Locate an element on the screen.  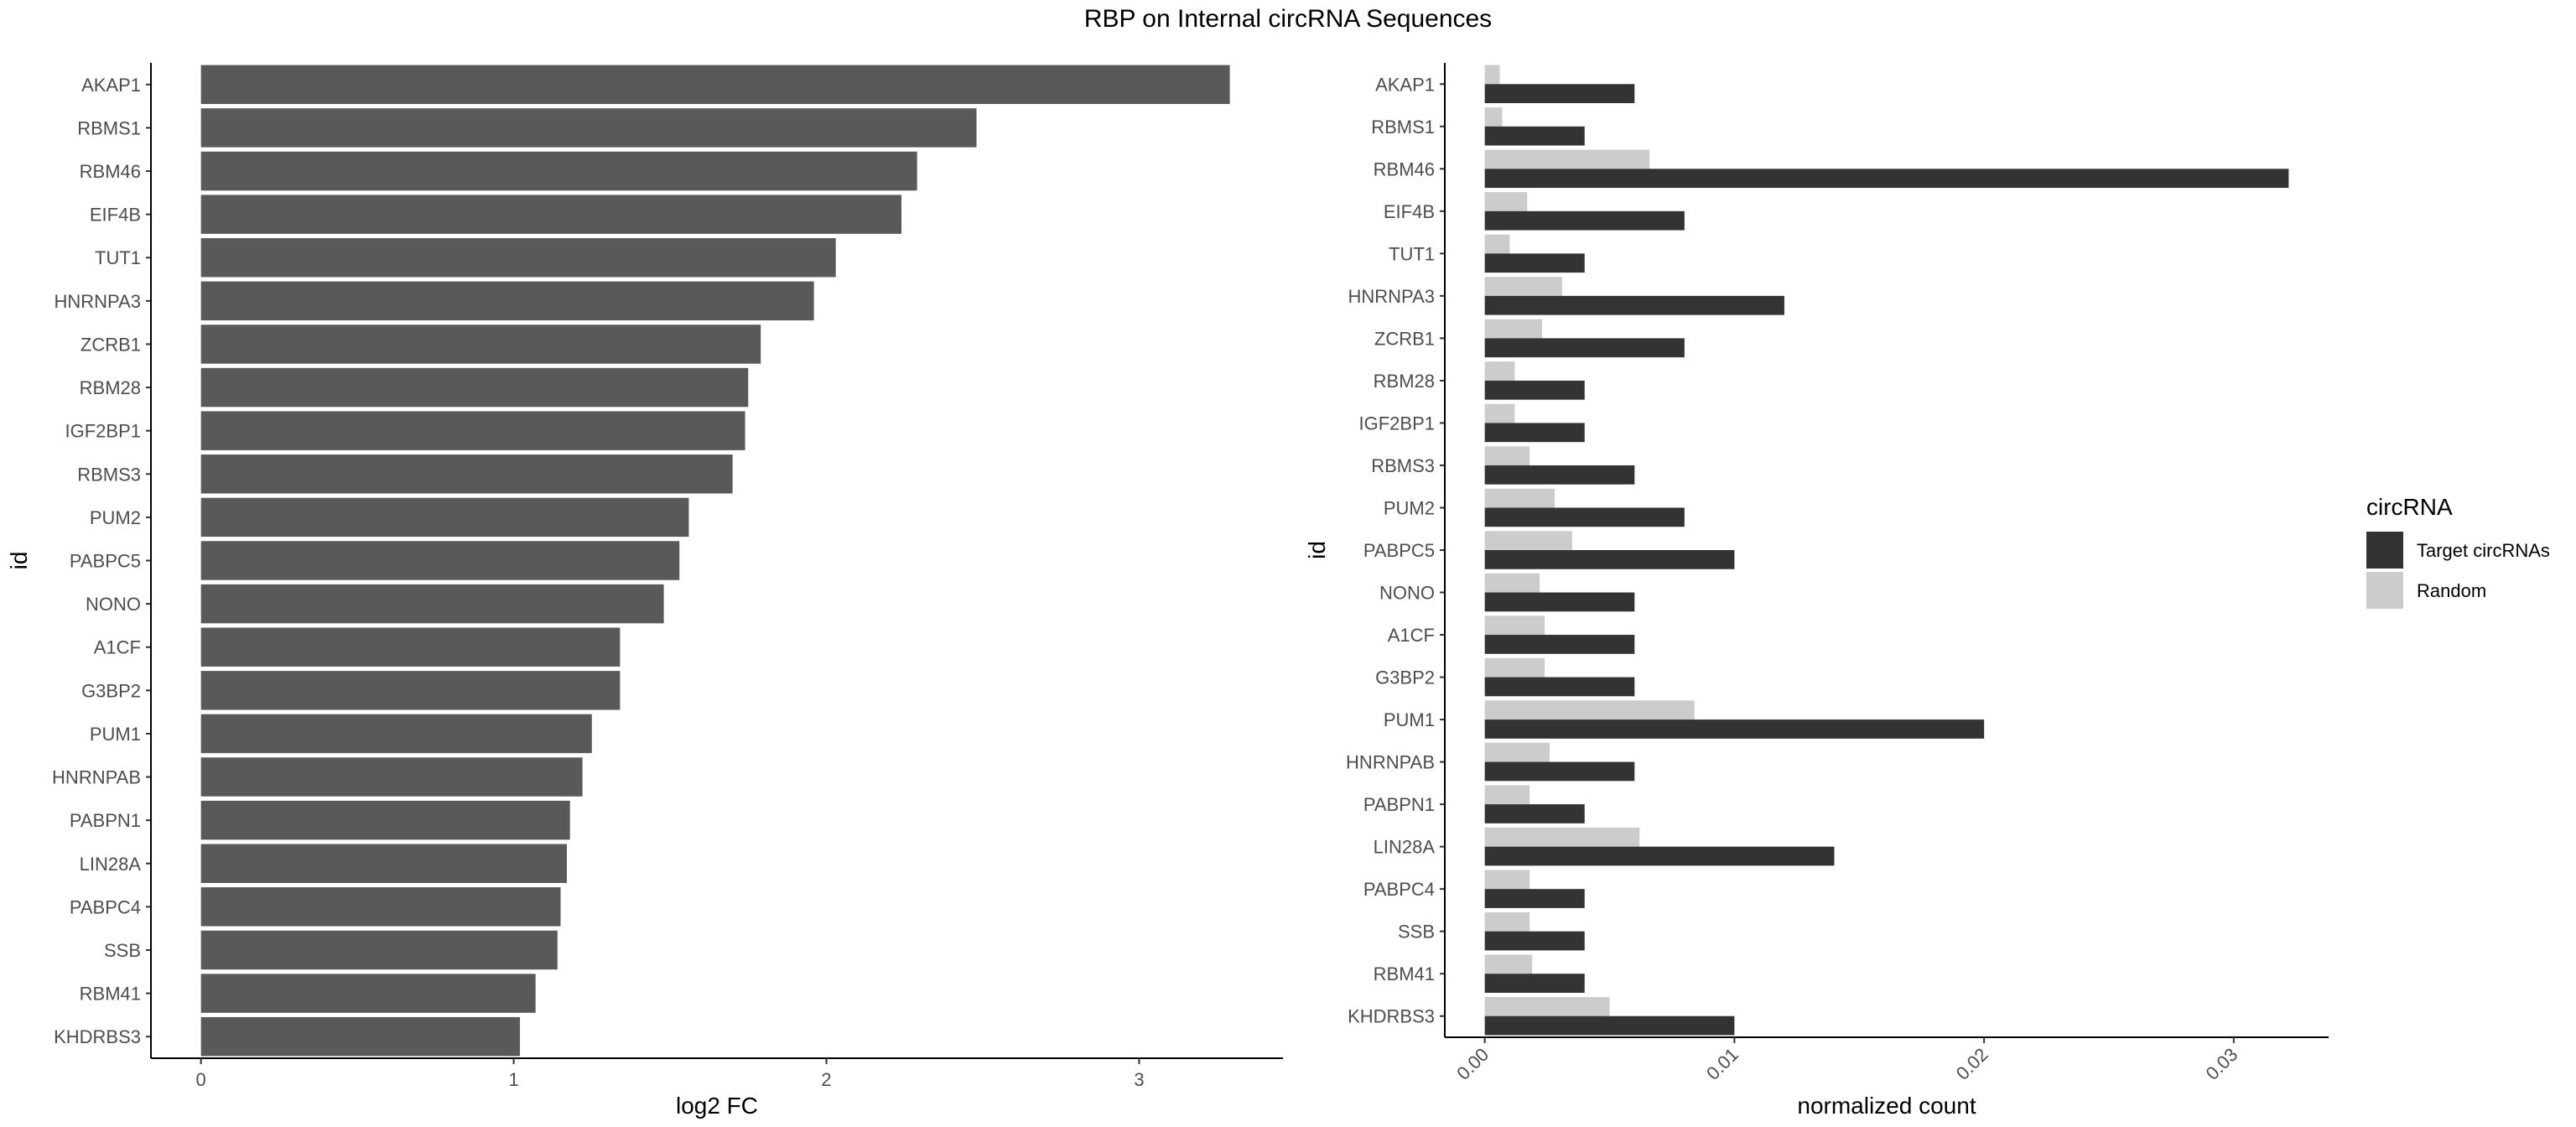
bar-zcrb1-random is located at coordinates (1513, 329).